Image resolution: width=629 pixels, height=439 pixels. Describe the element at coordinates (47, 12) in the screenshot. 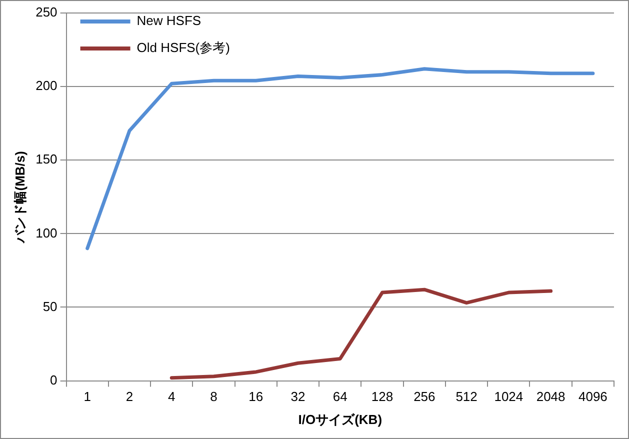

I see `y-tick-label: 250` at that location.